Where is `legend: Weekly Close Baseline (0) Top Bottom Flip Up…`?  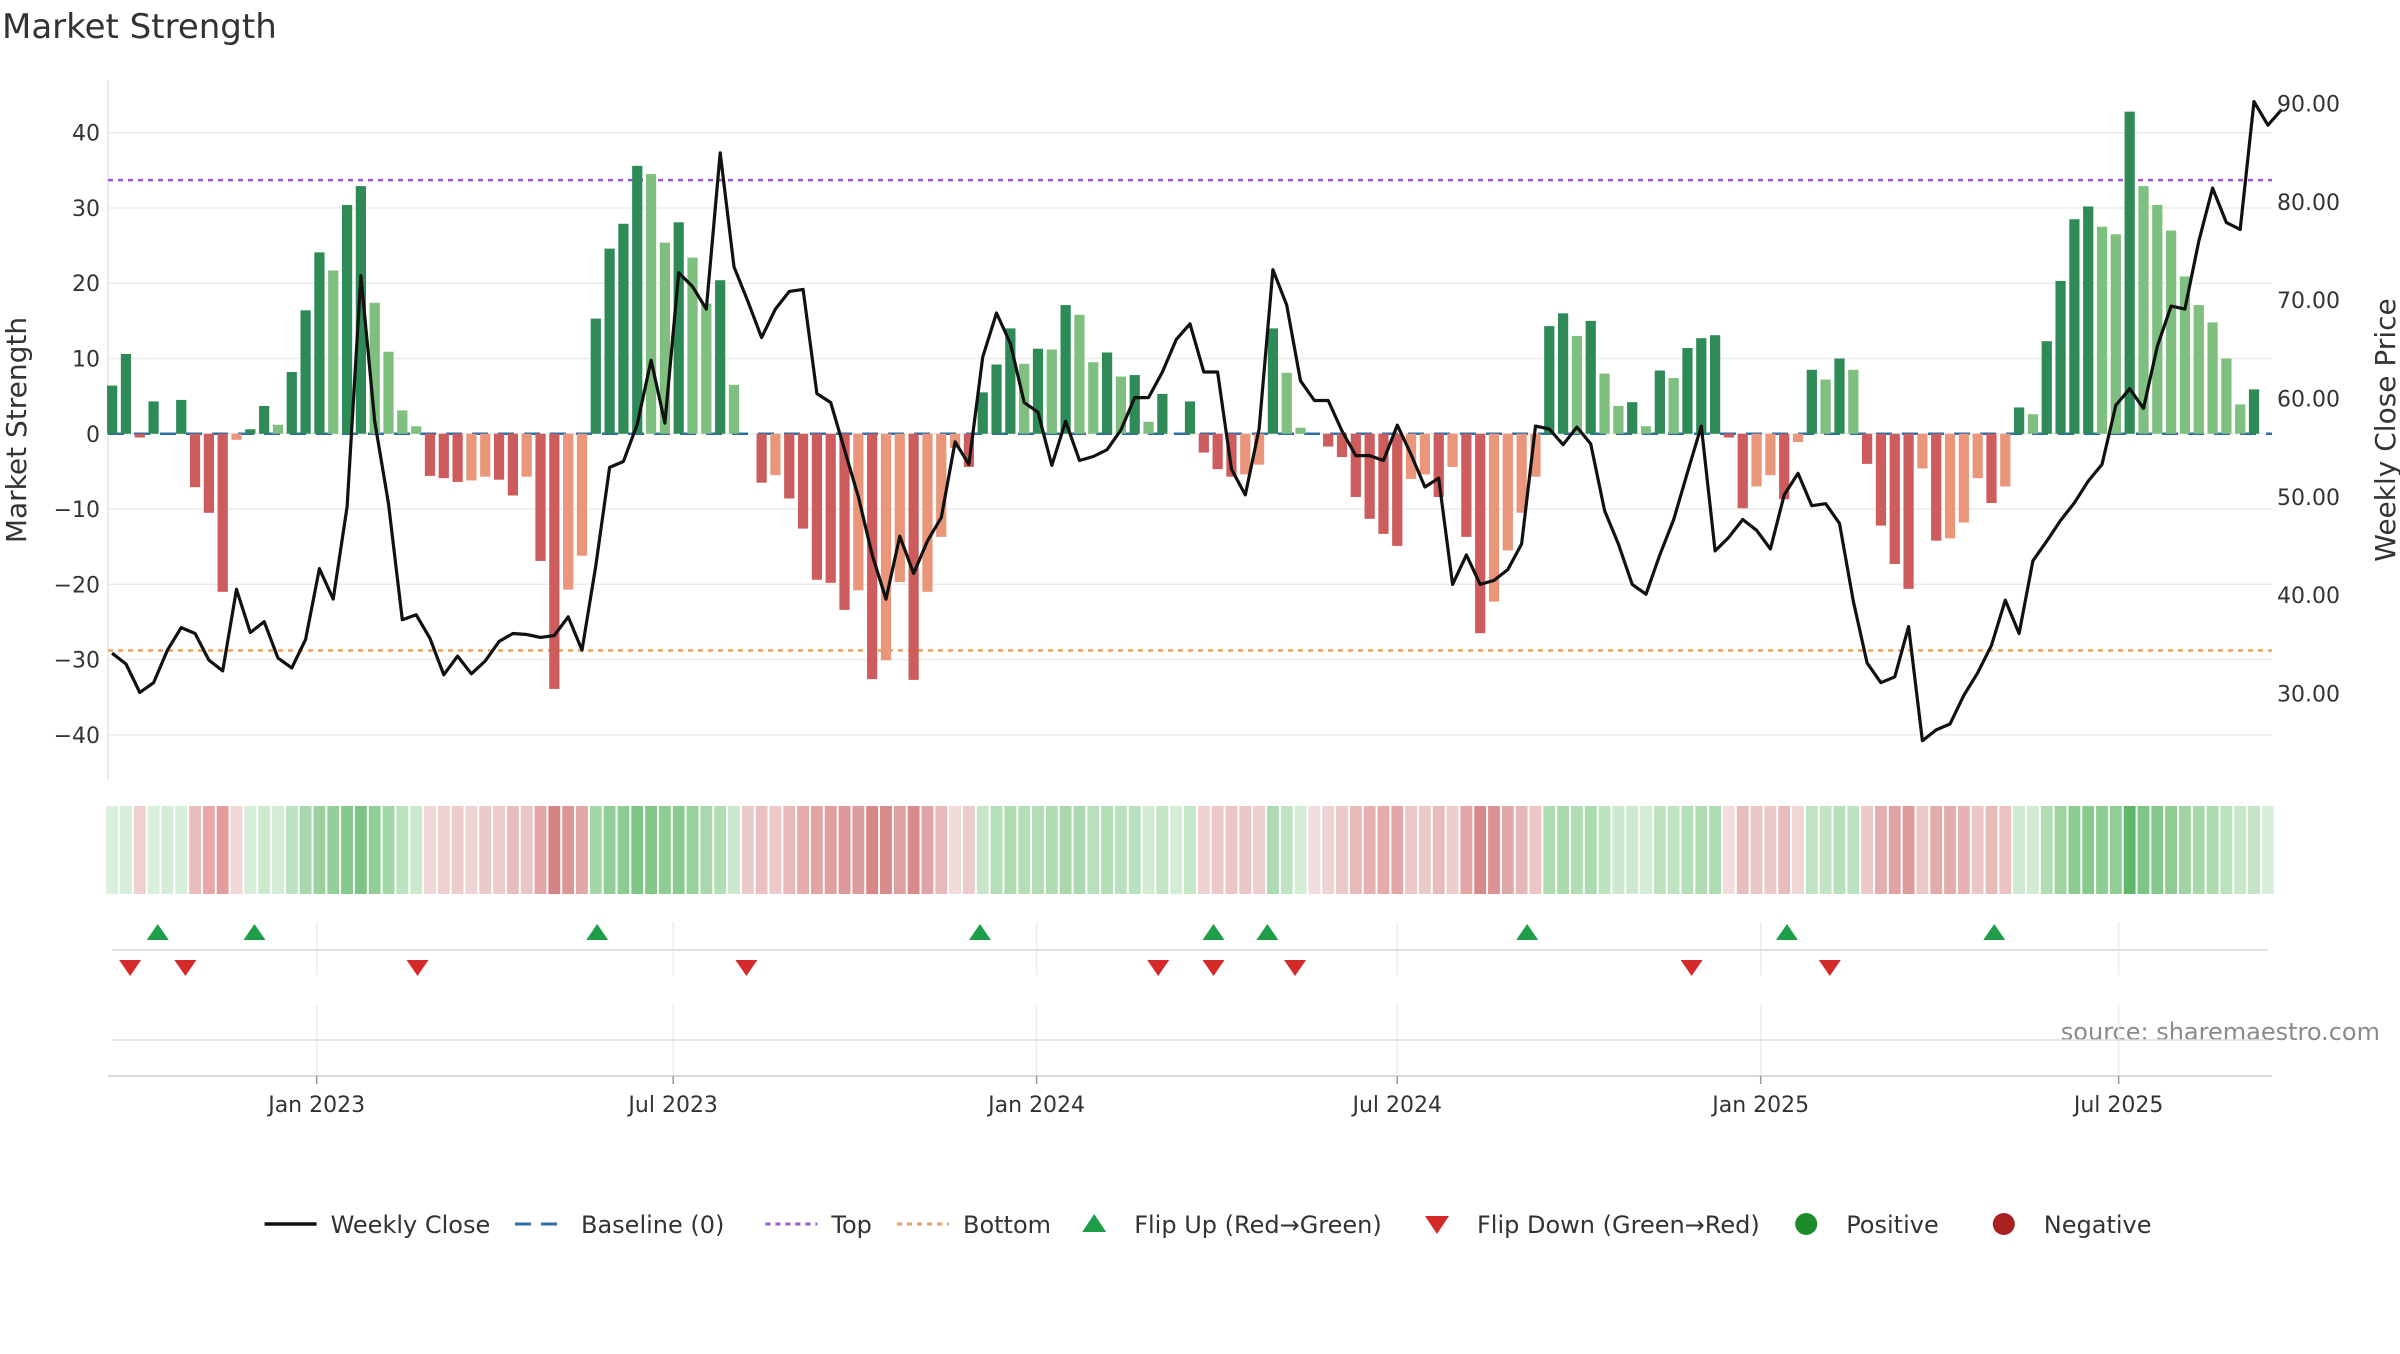
legend: Weekly Close Baseline (0) Top Bottom Flip Up… is located at coordinates (1208, 1225).